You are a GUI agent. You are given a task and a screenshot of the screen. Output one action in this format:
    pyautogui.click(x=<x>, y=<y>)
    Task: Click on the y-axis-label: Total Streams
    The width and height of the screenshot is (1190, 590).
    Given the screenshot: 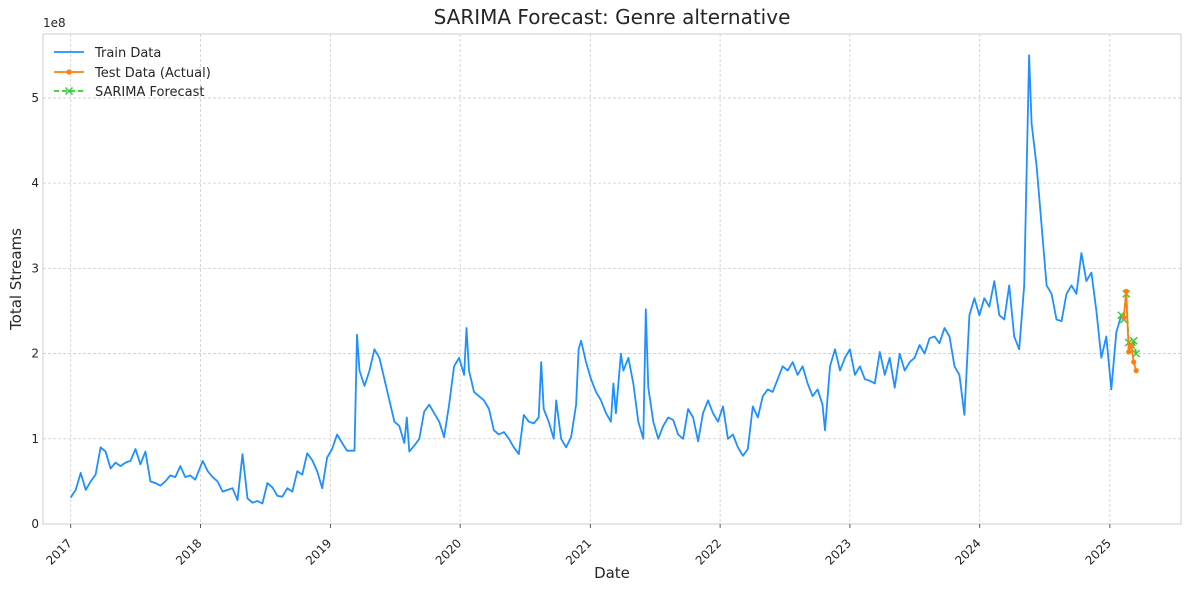 What is the action you would take?
    pyautogui.click(x=16, y=279)
    